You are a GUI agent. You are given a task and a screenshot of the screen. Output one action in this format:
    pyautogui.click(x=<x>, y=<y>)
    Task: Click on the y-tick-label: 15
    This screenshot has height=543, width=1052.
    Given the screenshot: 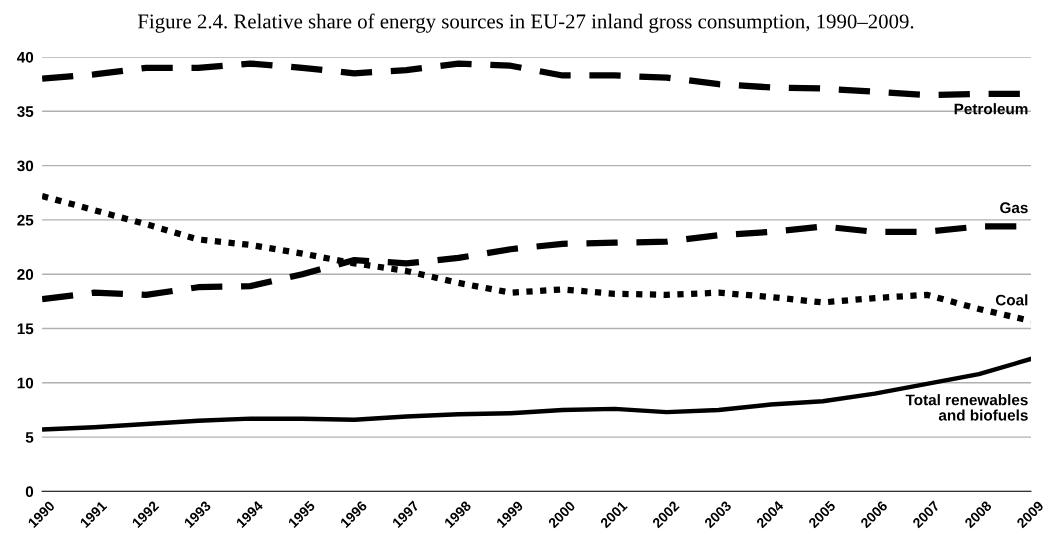 What is the action you would take?
    pyautogui.click(x=25, y=329)
    